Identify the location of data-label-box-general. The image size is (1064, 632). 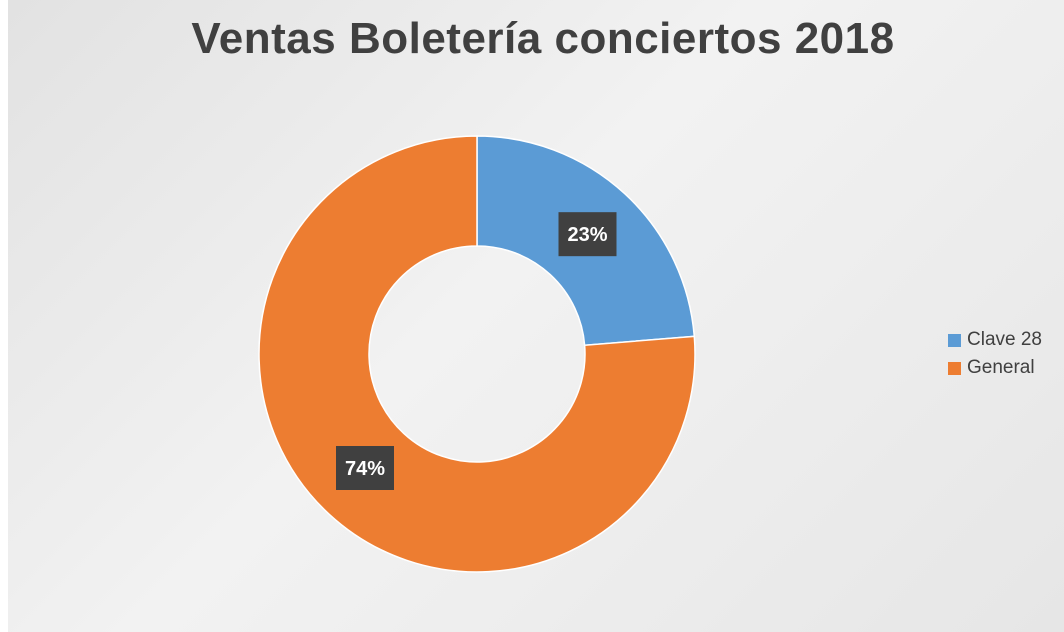
(365, 468).